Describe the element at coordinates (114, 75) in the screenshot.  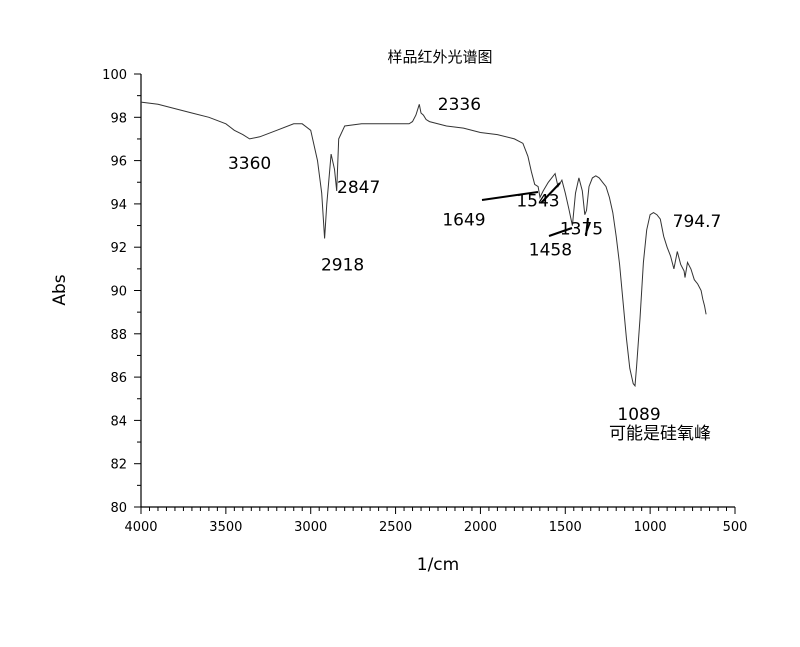
I see `y-tick-label: 100` at that location.